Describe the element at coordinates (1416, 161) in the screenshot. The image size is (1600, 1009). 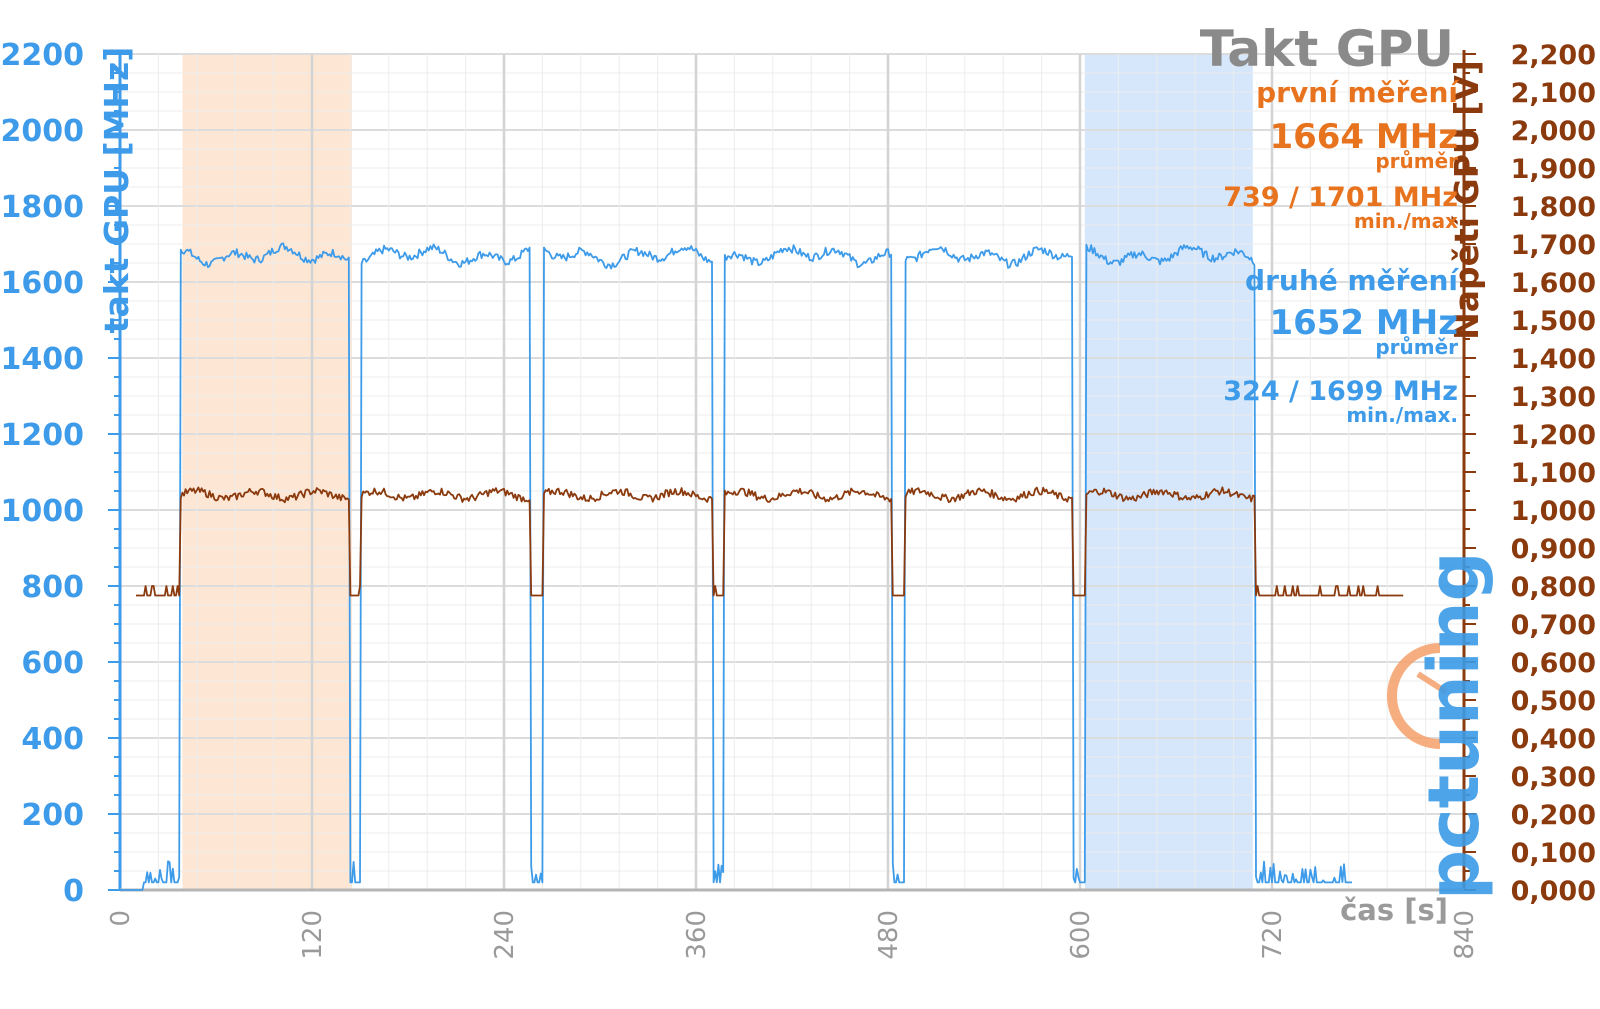
I see `first-measure-avg-label: průměr` at that location.